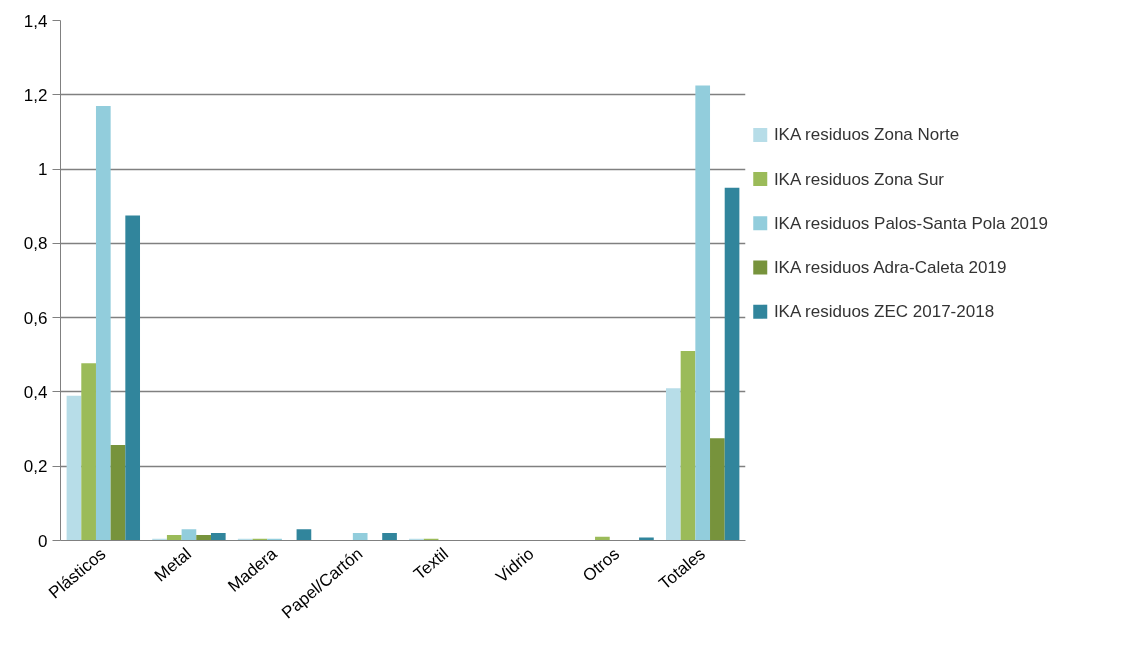  Describe the element at coordinates (890, 267) in the screenshot. I see `legend-label: IKA residuos Adra-Caleta 2019` at that location.